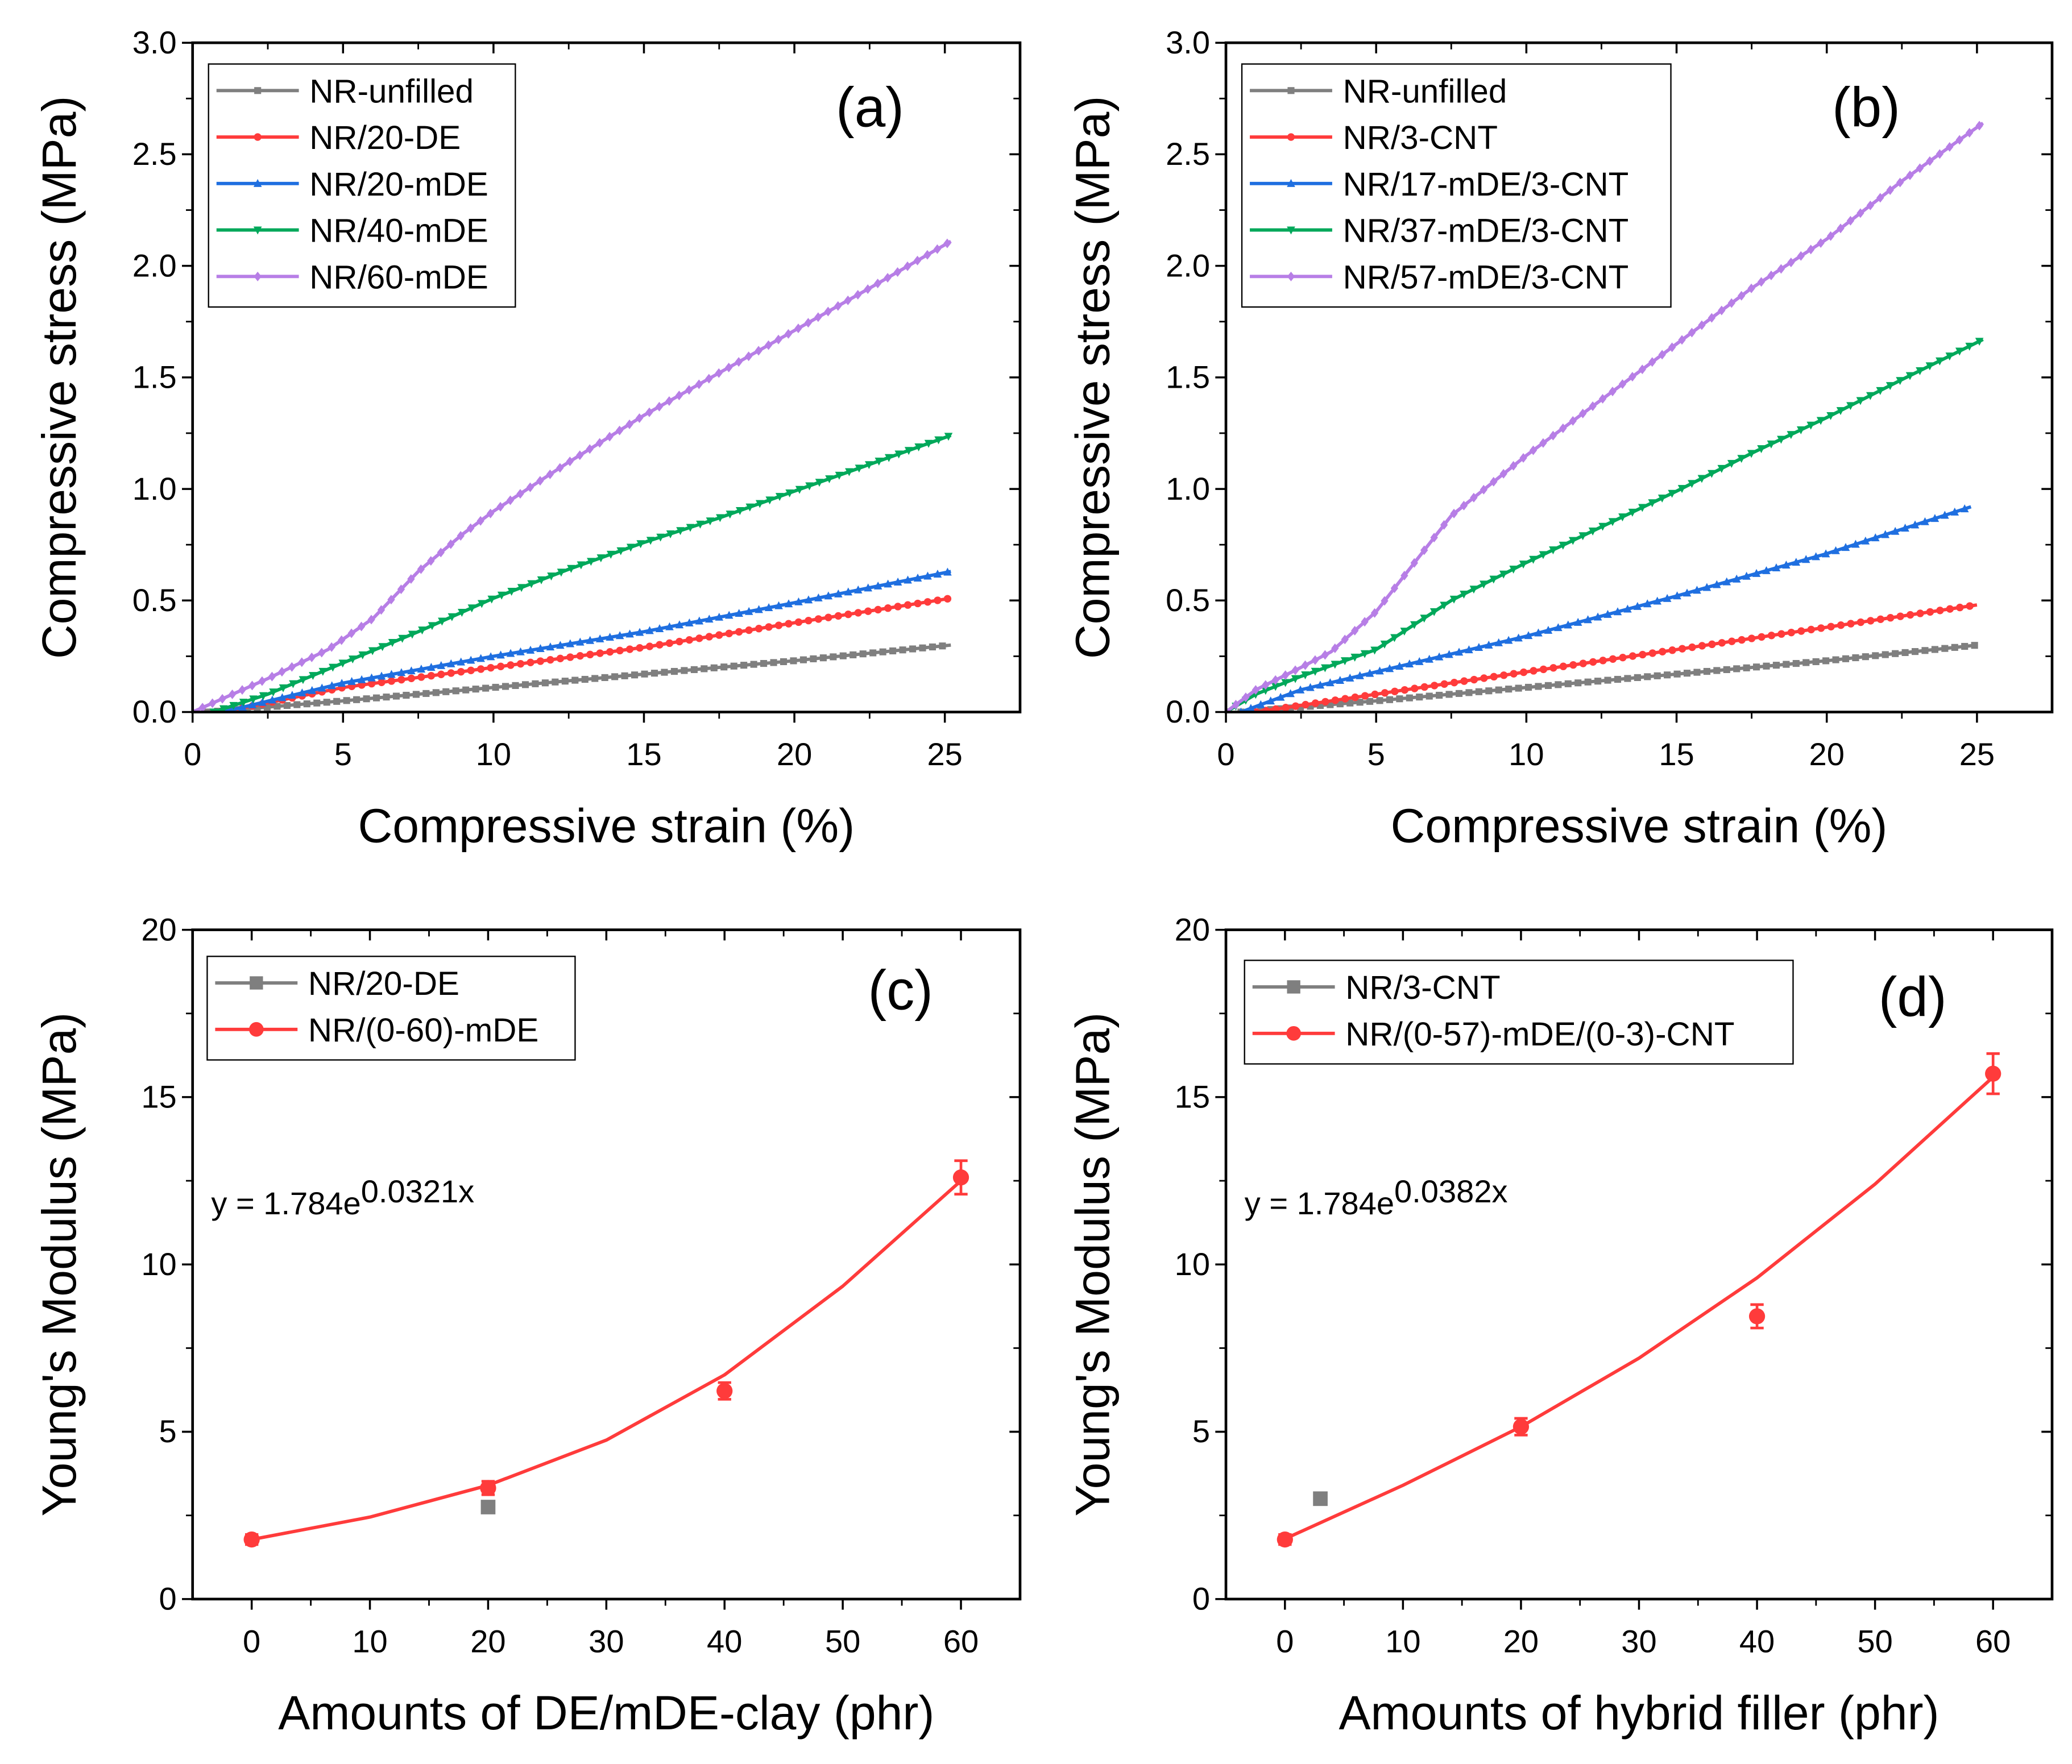 The height and width of the screenshot is (1764, 2072). What do you see at coordinates (154, 154) in the screenshot?
I see `y-tick-label: 2.5` at bounding box center [154, 154].